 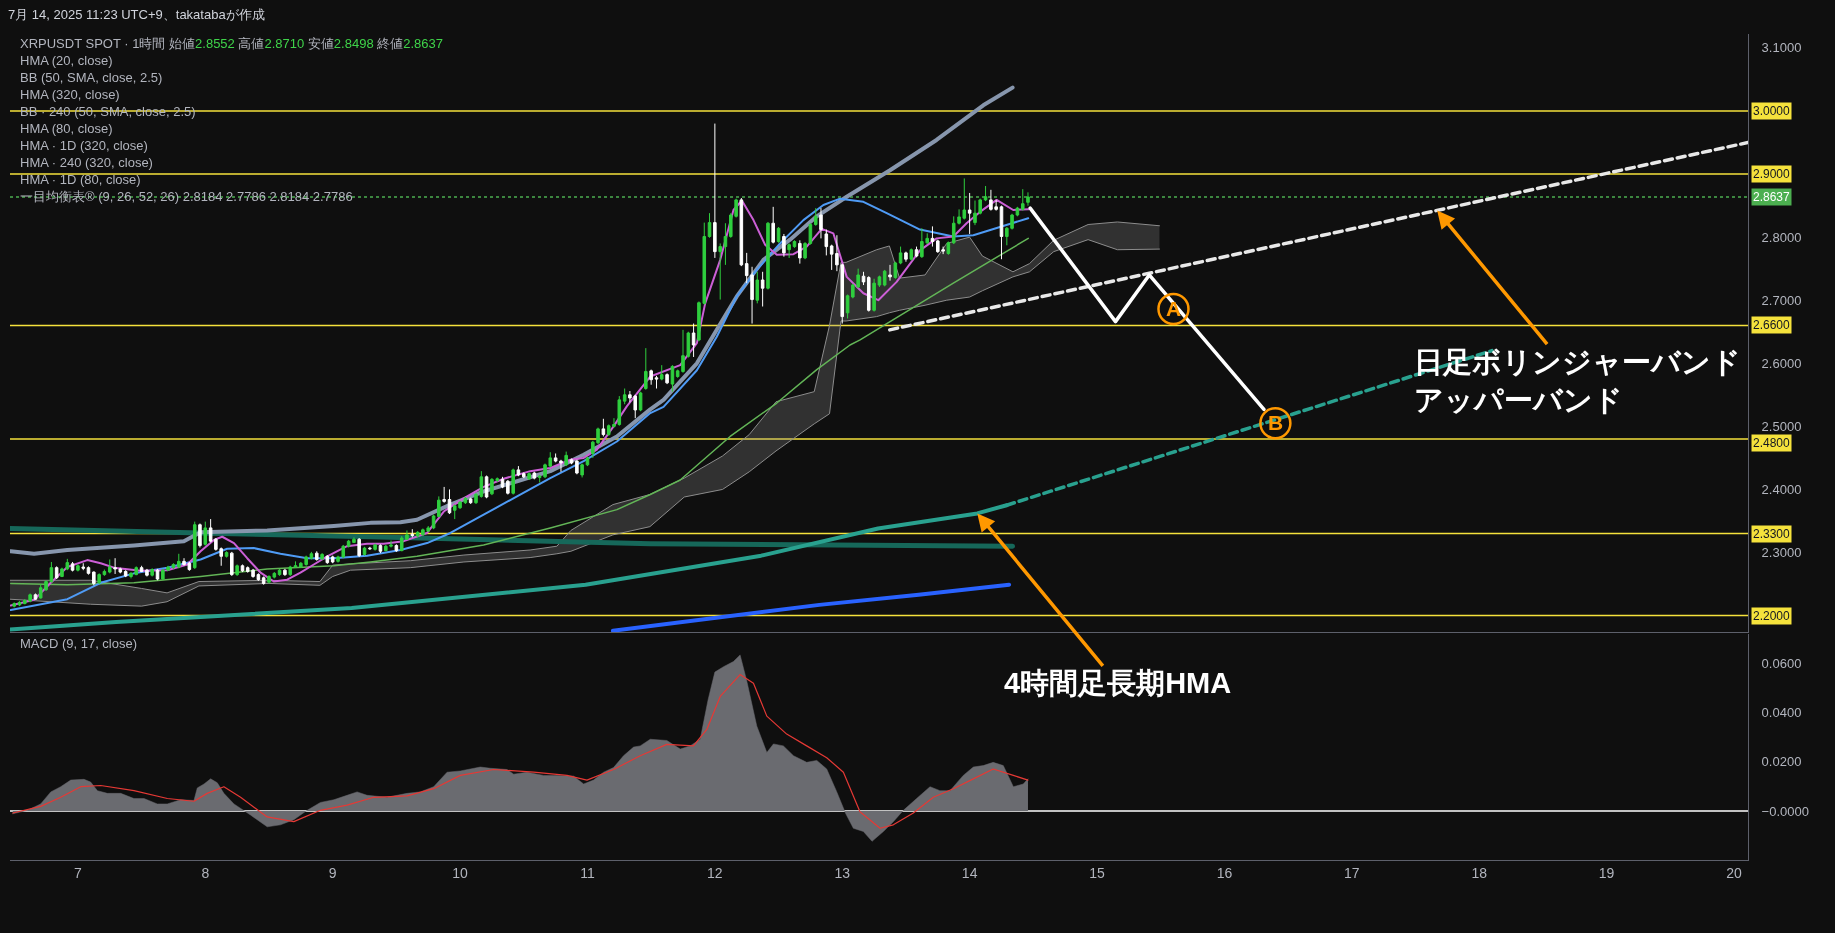 I want to click on annotation: 一目均衡表® (9, 26, 52, 26) 2.8184 2.7786 2.8184 2.7786, so click(x=186, y=196).